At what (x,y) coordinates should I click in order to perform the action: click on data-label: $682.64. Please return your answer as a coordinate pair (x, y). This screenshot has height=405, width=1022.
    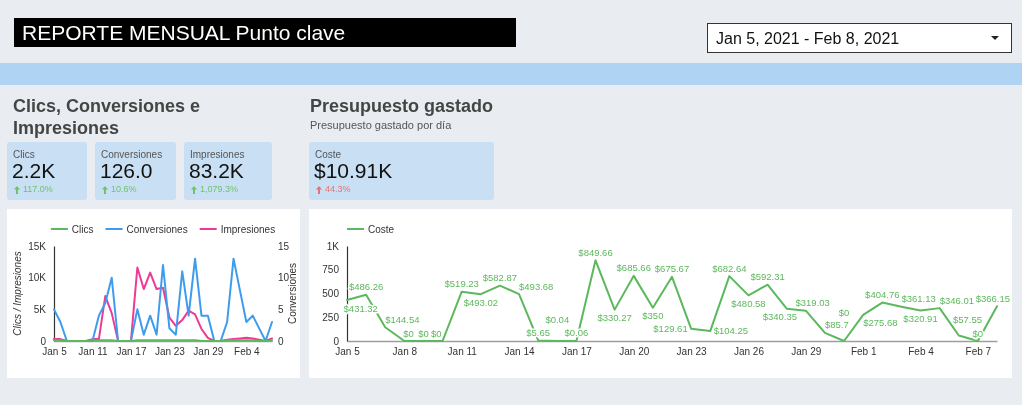
    Looking at the image, I should click on (729, 268).